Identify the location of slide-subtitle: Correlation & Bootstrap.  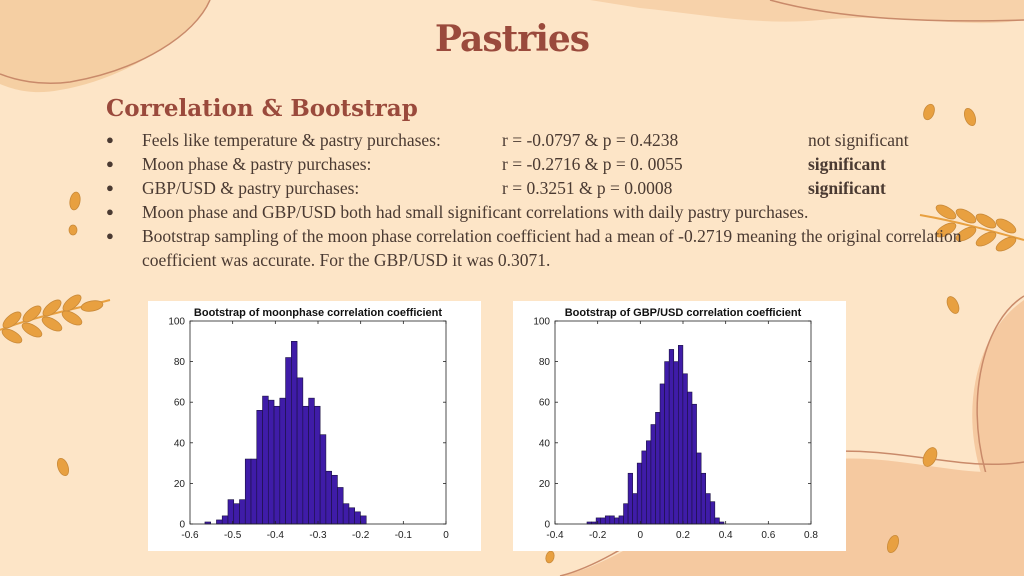
(262, 108).